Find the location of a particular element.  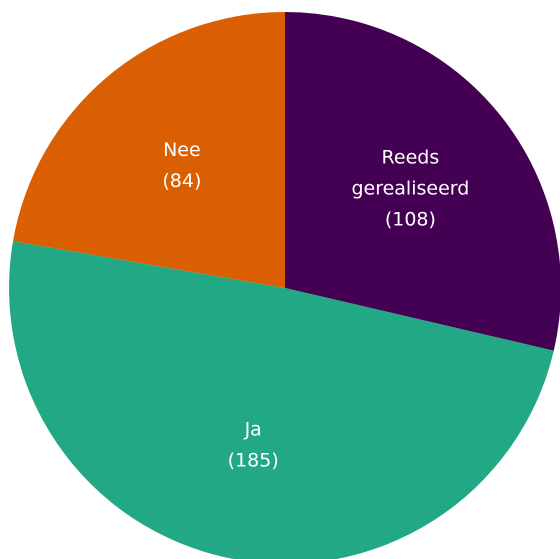

pie-slice-2-label: Nee is located at coordinates (182, 150).